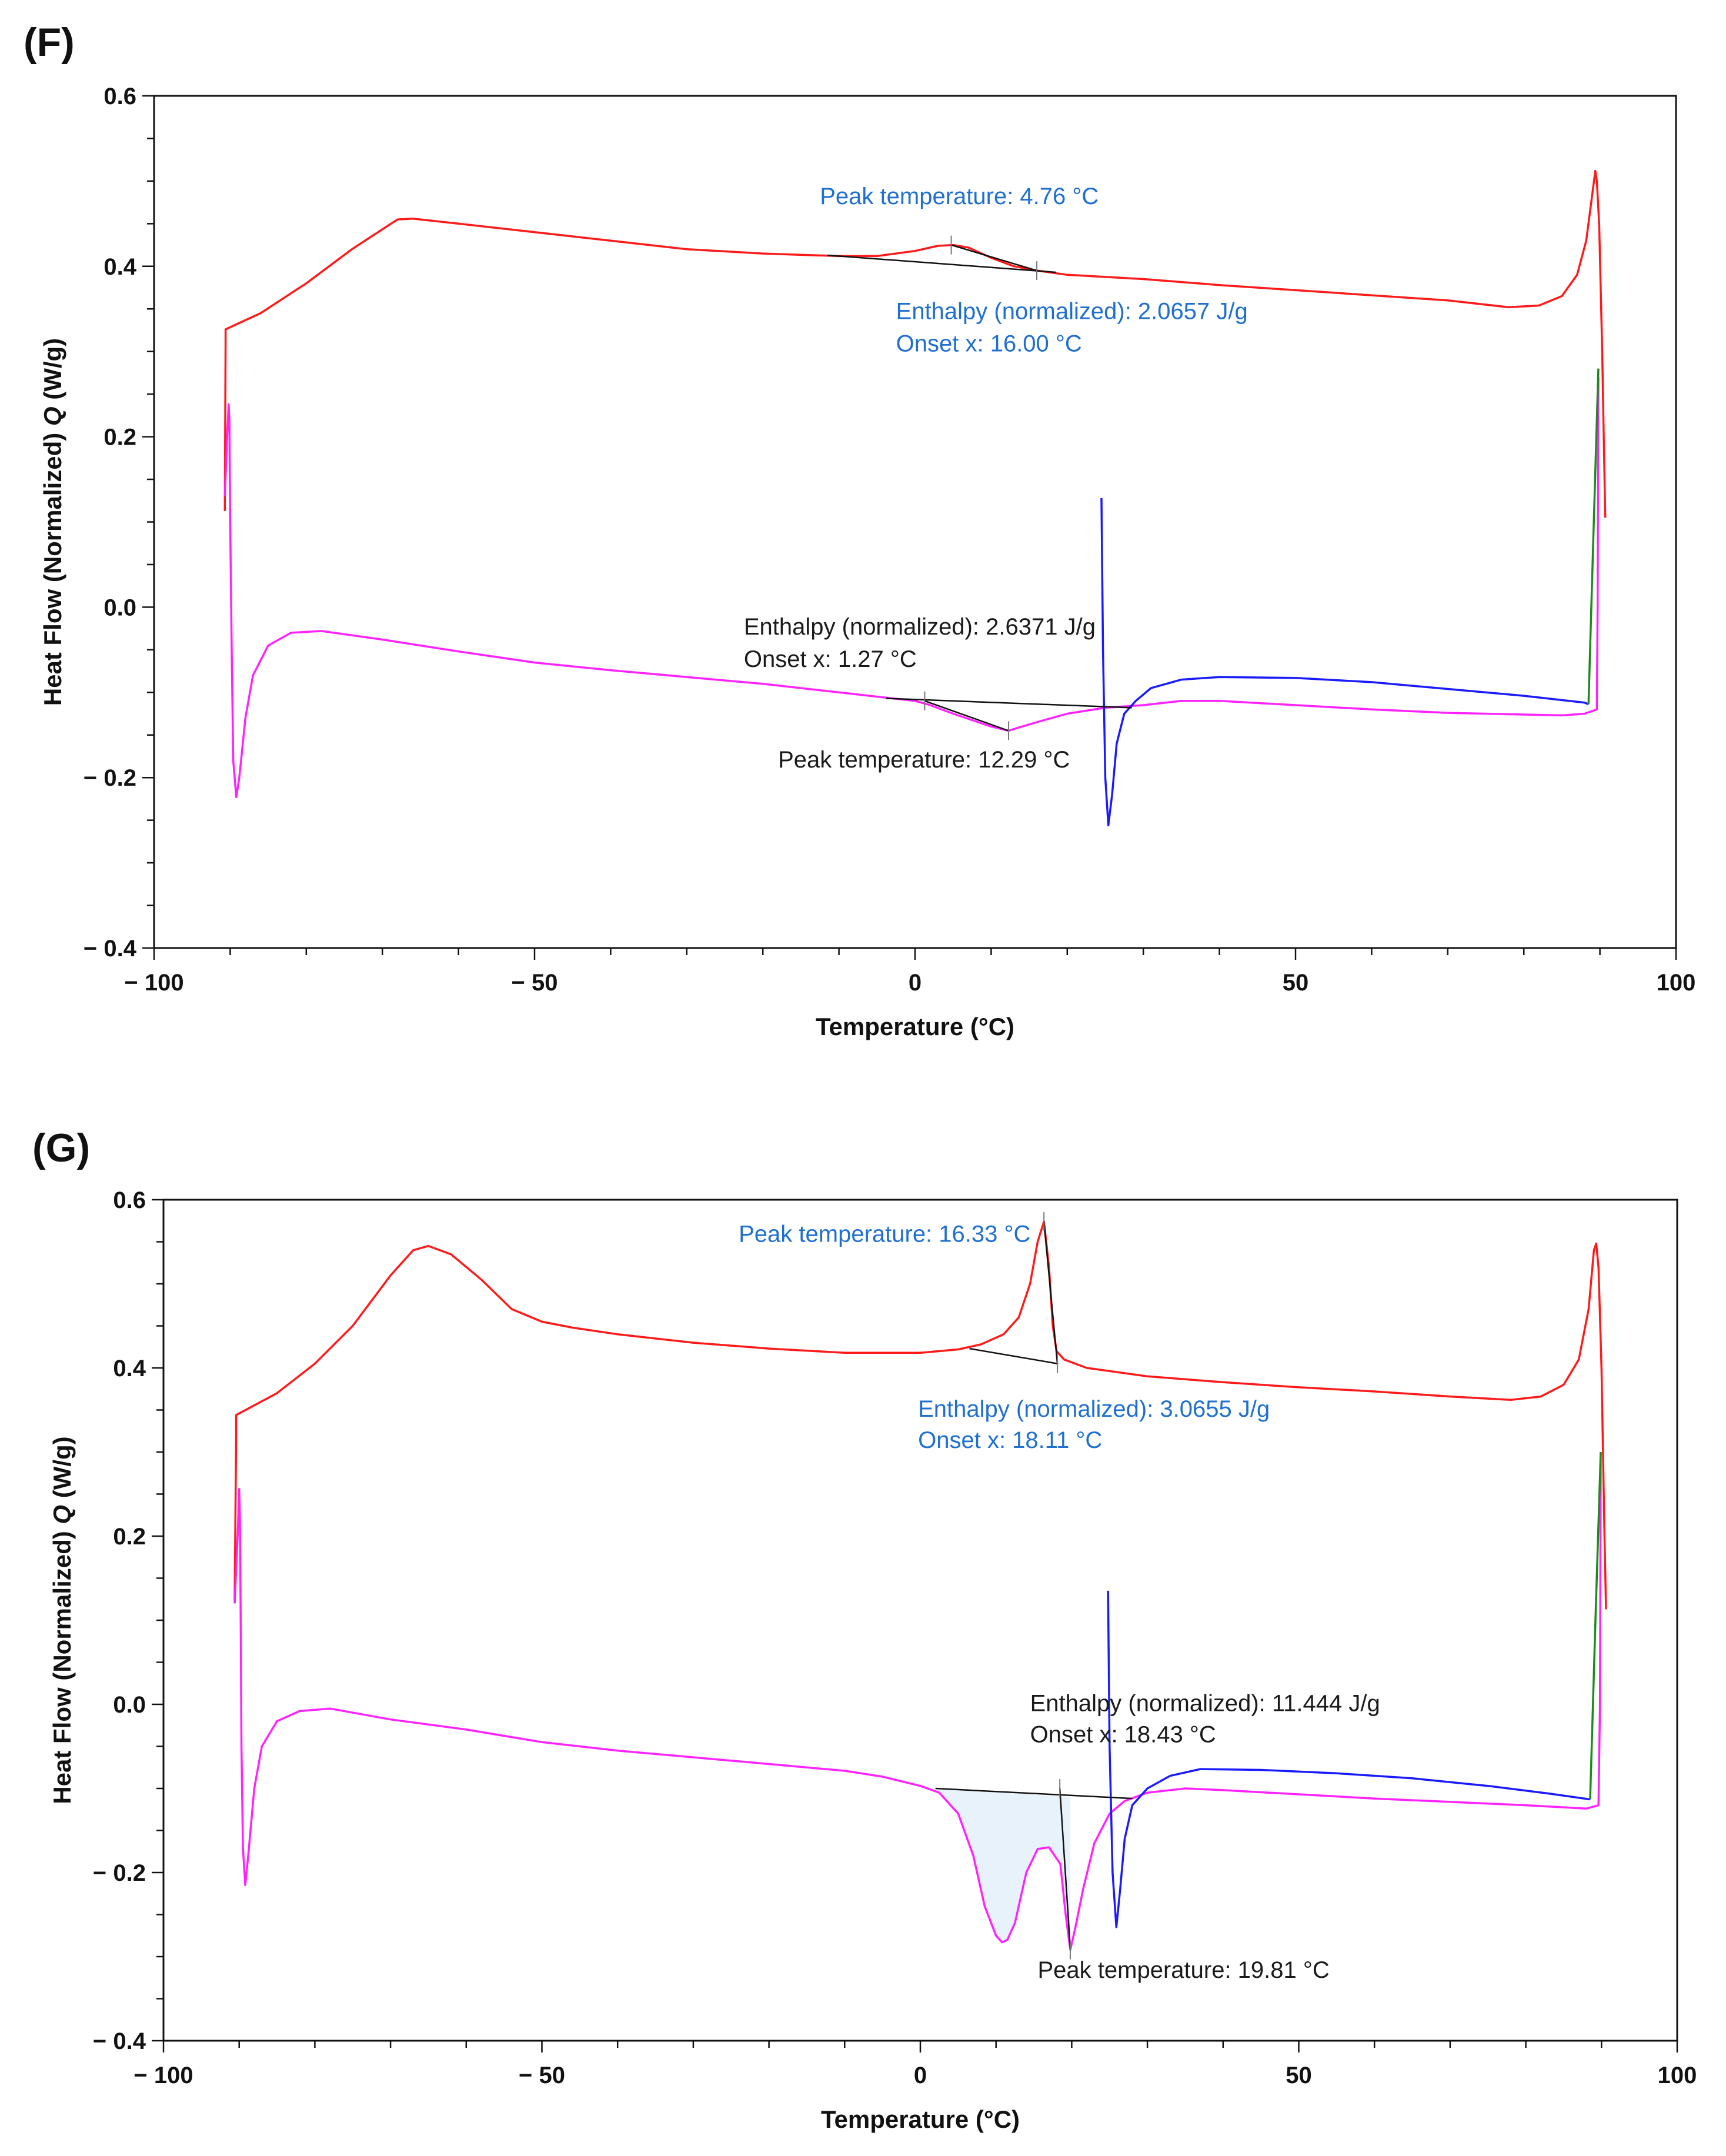 This screenshot has height=2156, width=1726. I want to click on annotation-label: Enthalpy (normalized): 2.0657 J/g, so click(1072, 312).